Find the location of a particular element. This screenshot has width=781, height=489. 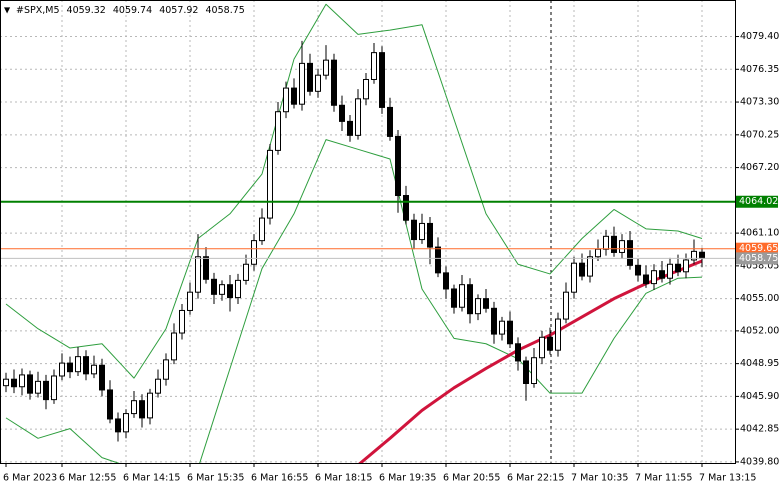

y-tick-label: 4073.30 is located at coordinates (759, 102).